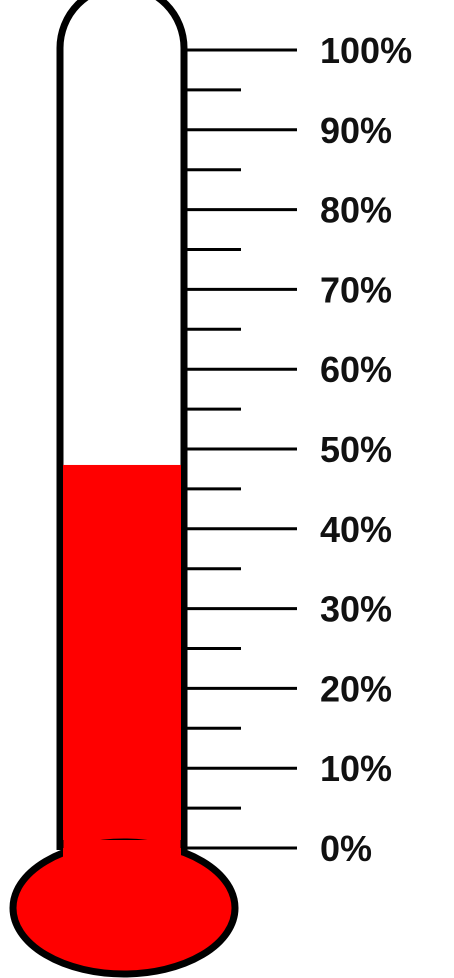 The width and height of the screenshot is (454, 978). What do you see at coordinates (122, 658) in the screenshot?
I see `mercury-column` at bounding box center [122, 658].